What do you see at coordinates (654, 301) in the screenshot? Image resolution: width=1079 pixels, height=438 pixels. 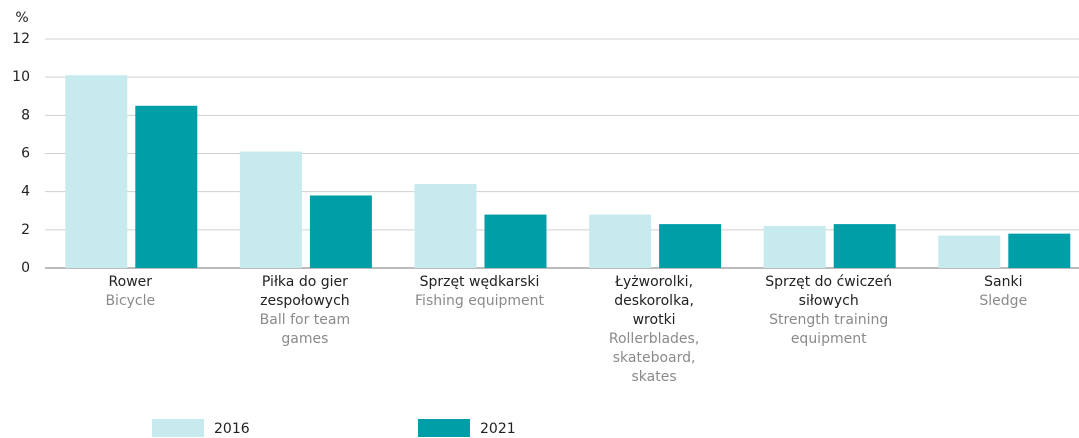 I see `x-tick-label: deskorolka,` at bounding box center [654, 301].